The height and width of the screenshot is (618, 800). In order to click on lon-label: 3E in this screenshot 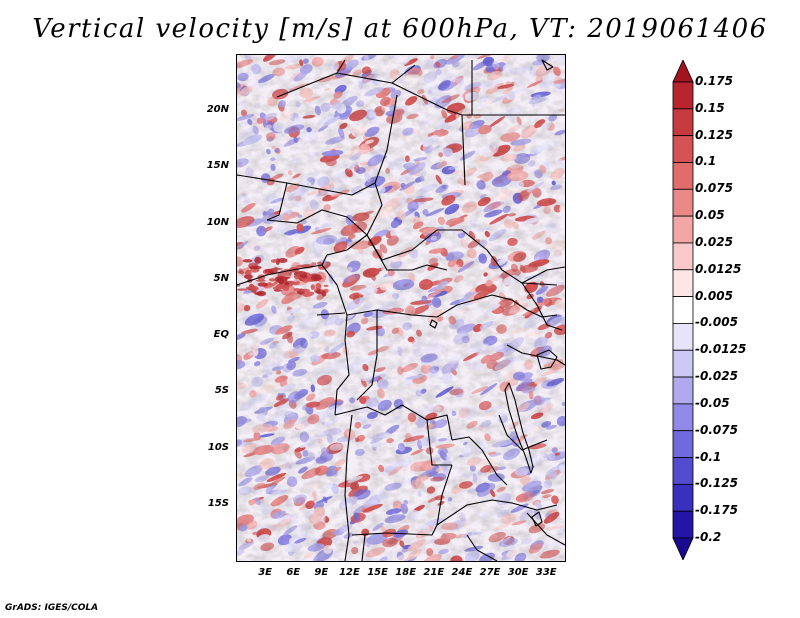, I will do `click(265, 572)`.